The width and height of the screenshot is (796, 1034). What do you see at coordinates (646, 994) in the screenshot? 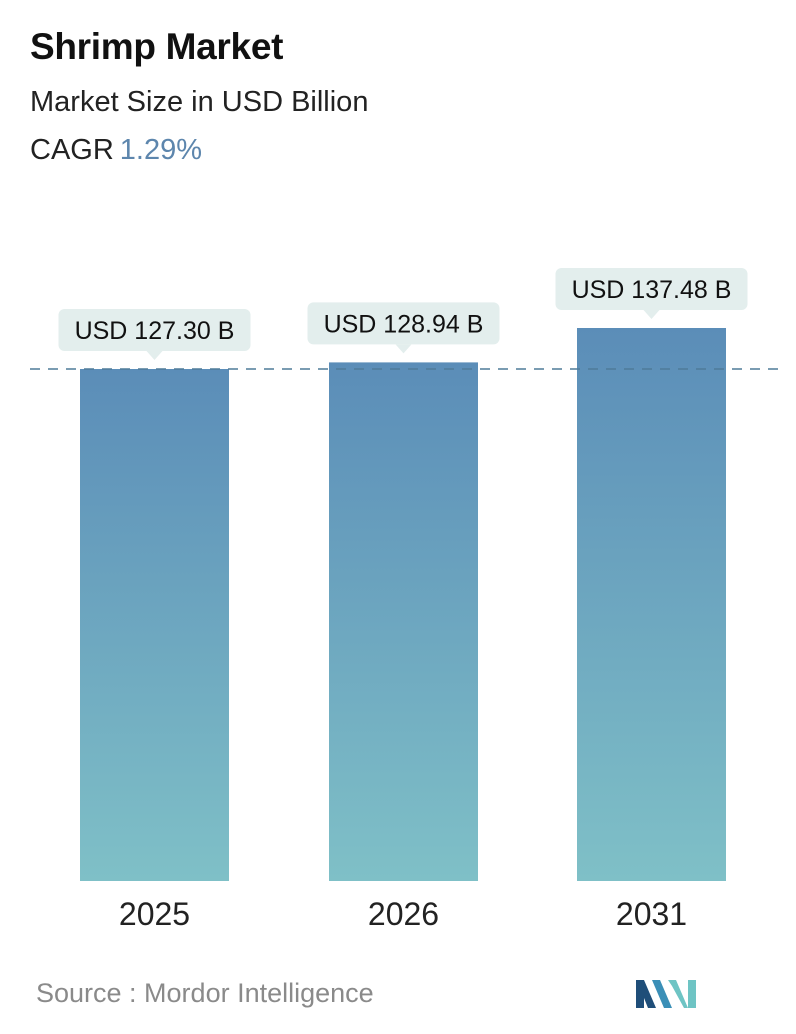
I see `logo-shape-left` at bounding box center [646, 994].